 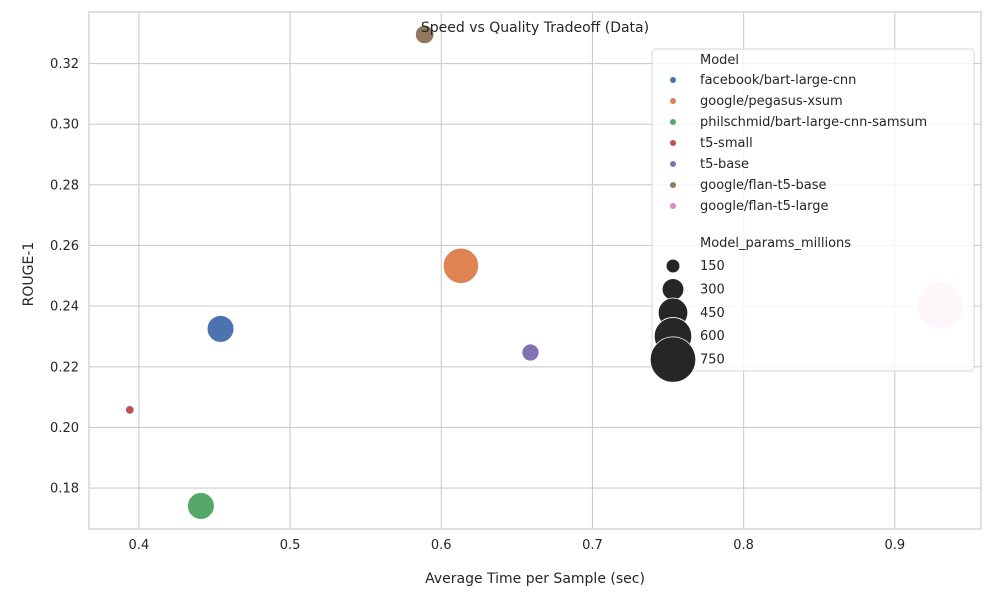 I want to click on legend-size-label-3: 600, so click(x=712, y=336).